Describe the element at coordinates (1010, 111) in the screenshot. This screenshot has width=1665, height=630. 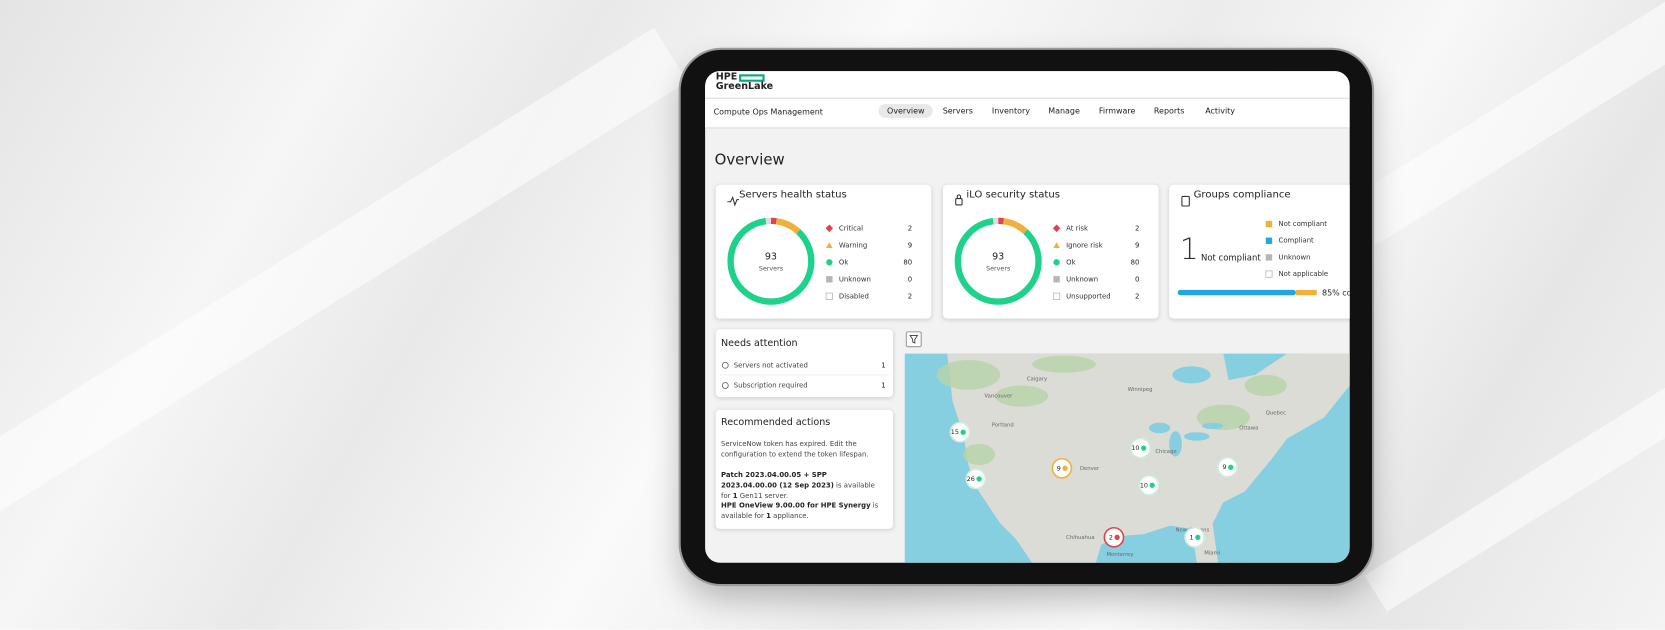
I see `nav-tab: Inventory` at that location.